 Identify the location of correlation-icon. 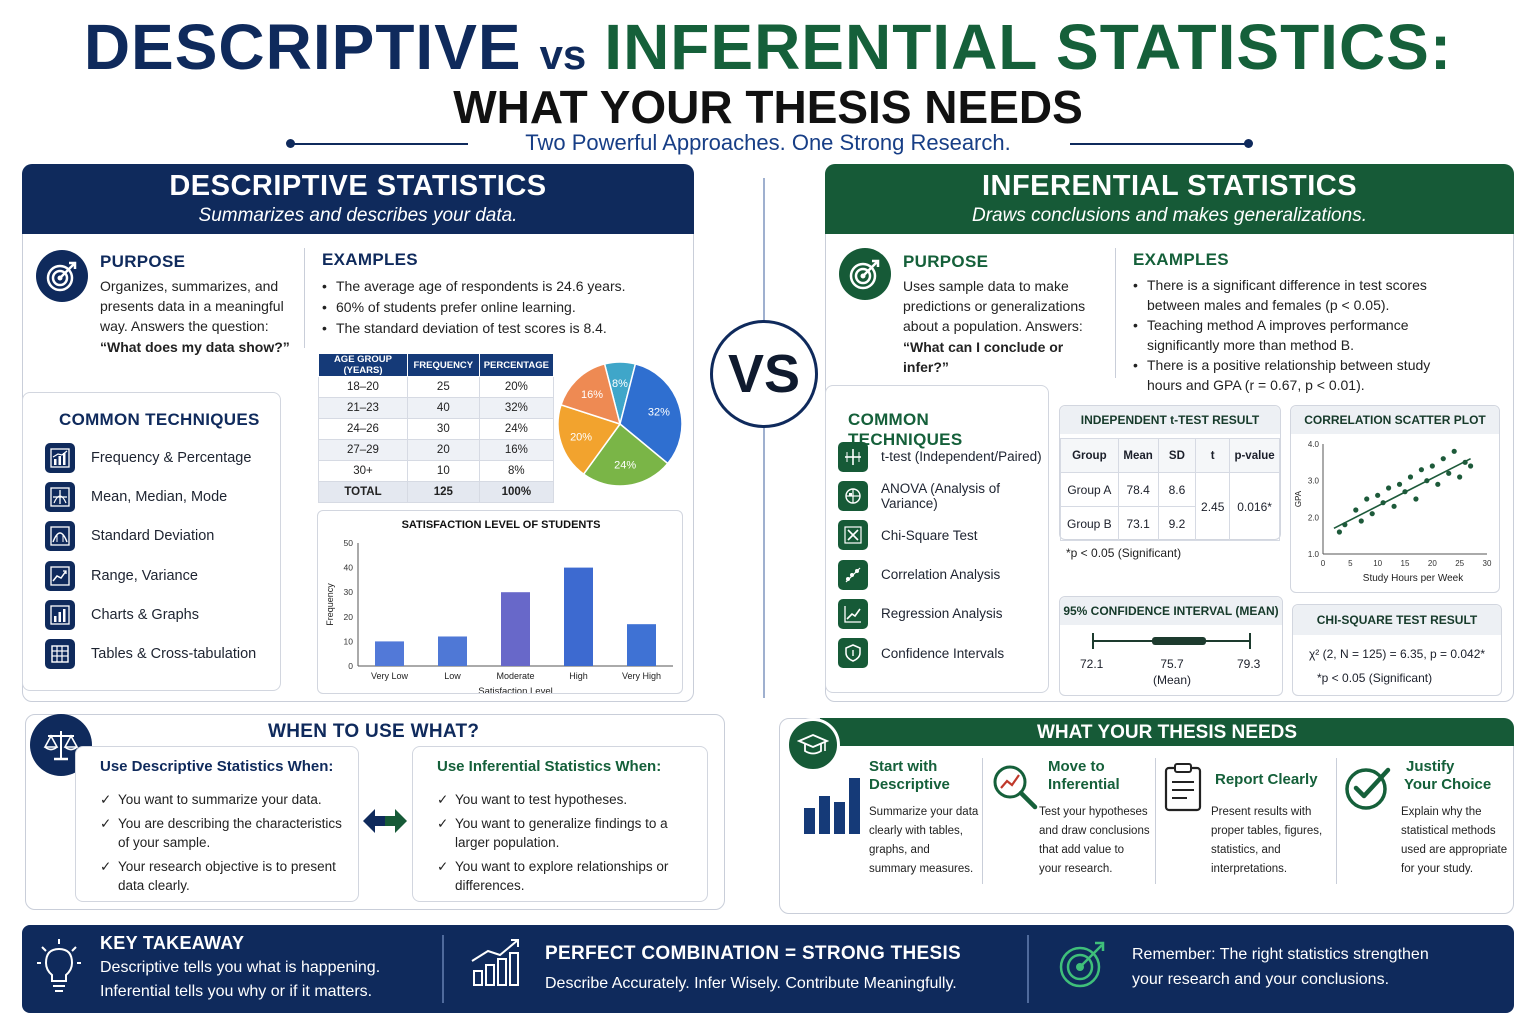
(853, 574).